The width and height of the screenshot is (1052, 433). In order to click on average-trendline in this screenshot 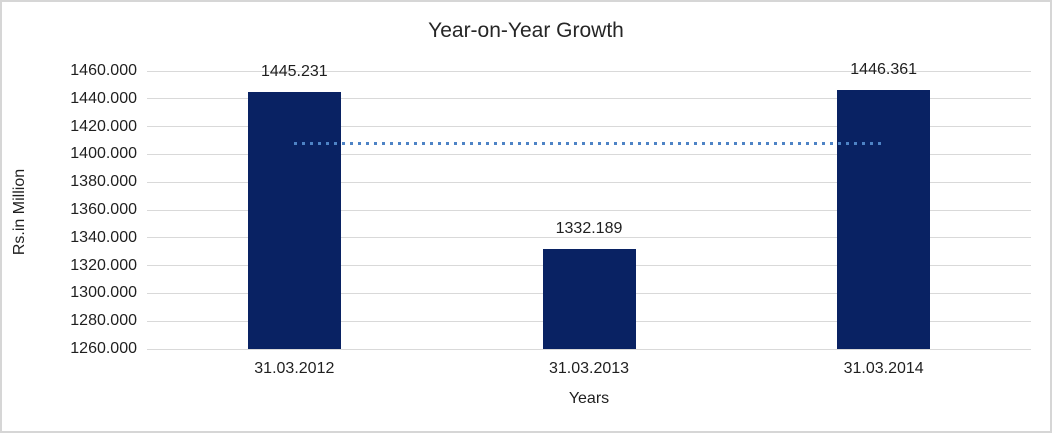, I will do `click(589, 143)`.